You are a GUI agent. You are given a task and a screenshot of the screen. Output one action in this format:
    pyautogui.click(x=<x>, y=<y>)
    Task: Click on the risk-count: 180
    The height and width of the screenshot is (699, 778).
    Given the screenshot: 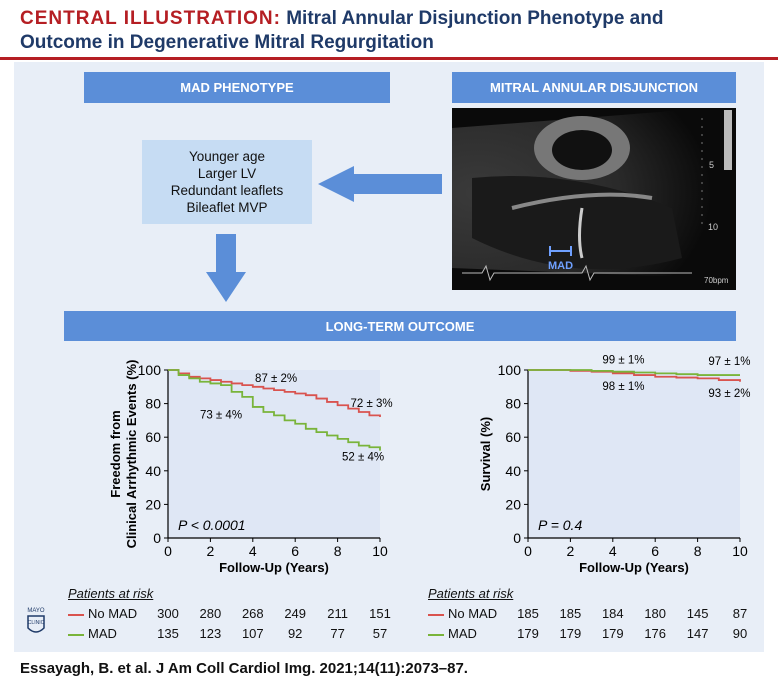 What is the action you would take?
    pyautogui.click(x=655, y=613)
    